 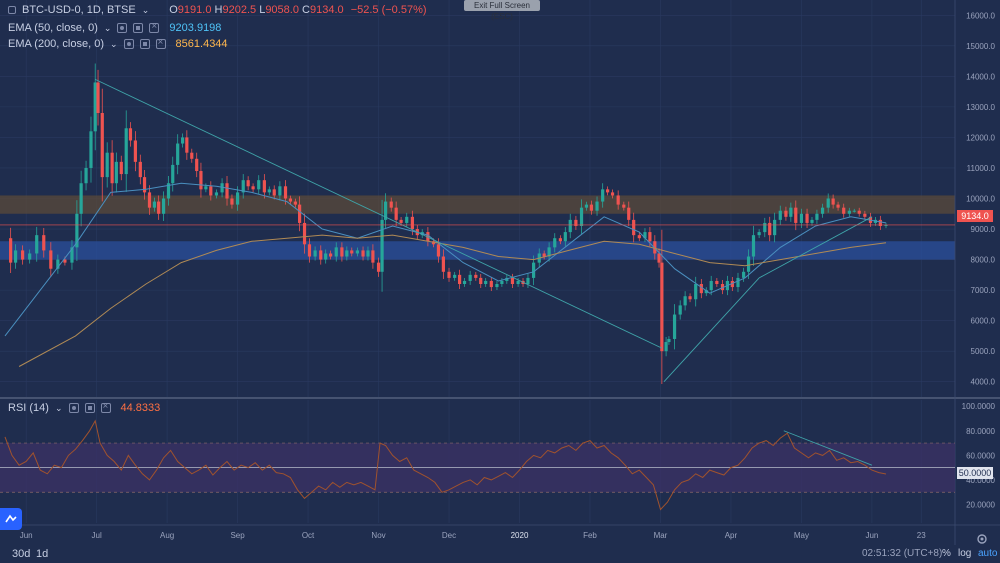 What do you see at coordinates (449, 535) in the screenshot?
I see `time-tick-label: Dec` at bounding box center [449, 535].